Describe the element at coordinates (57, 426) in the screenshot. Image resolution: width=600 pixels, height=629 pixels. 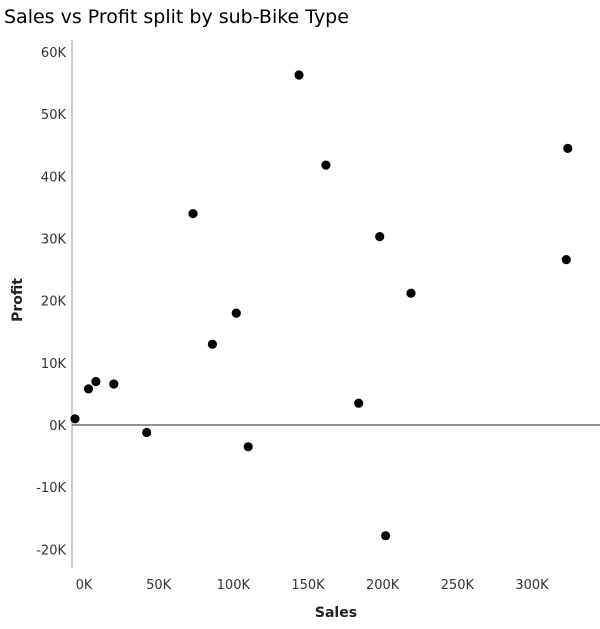
I see `y-tick-label: 0K` at that location.